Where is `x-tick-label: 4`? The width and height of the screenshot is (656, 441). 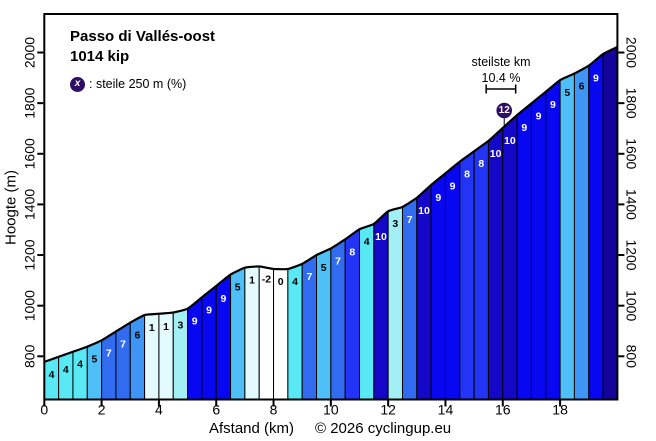 x-tick-label: 4 is located at coordinates (159, 410).